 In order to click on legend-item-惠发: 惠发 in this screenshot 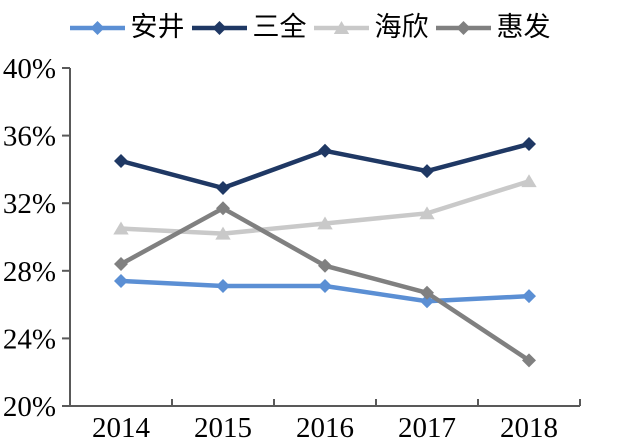, I will do `click(493, 27)`.